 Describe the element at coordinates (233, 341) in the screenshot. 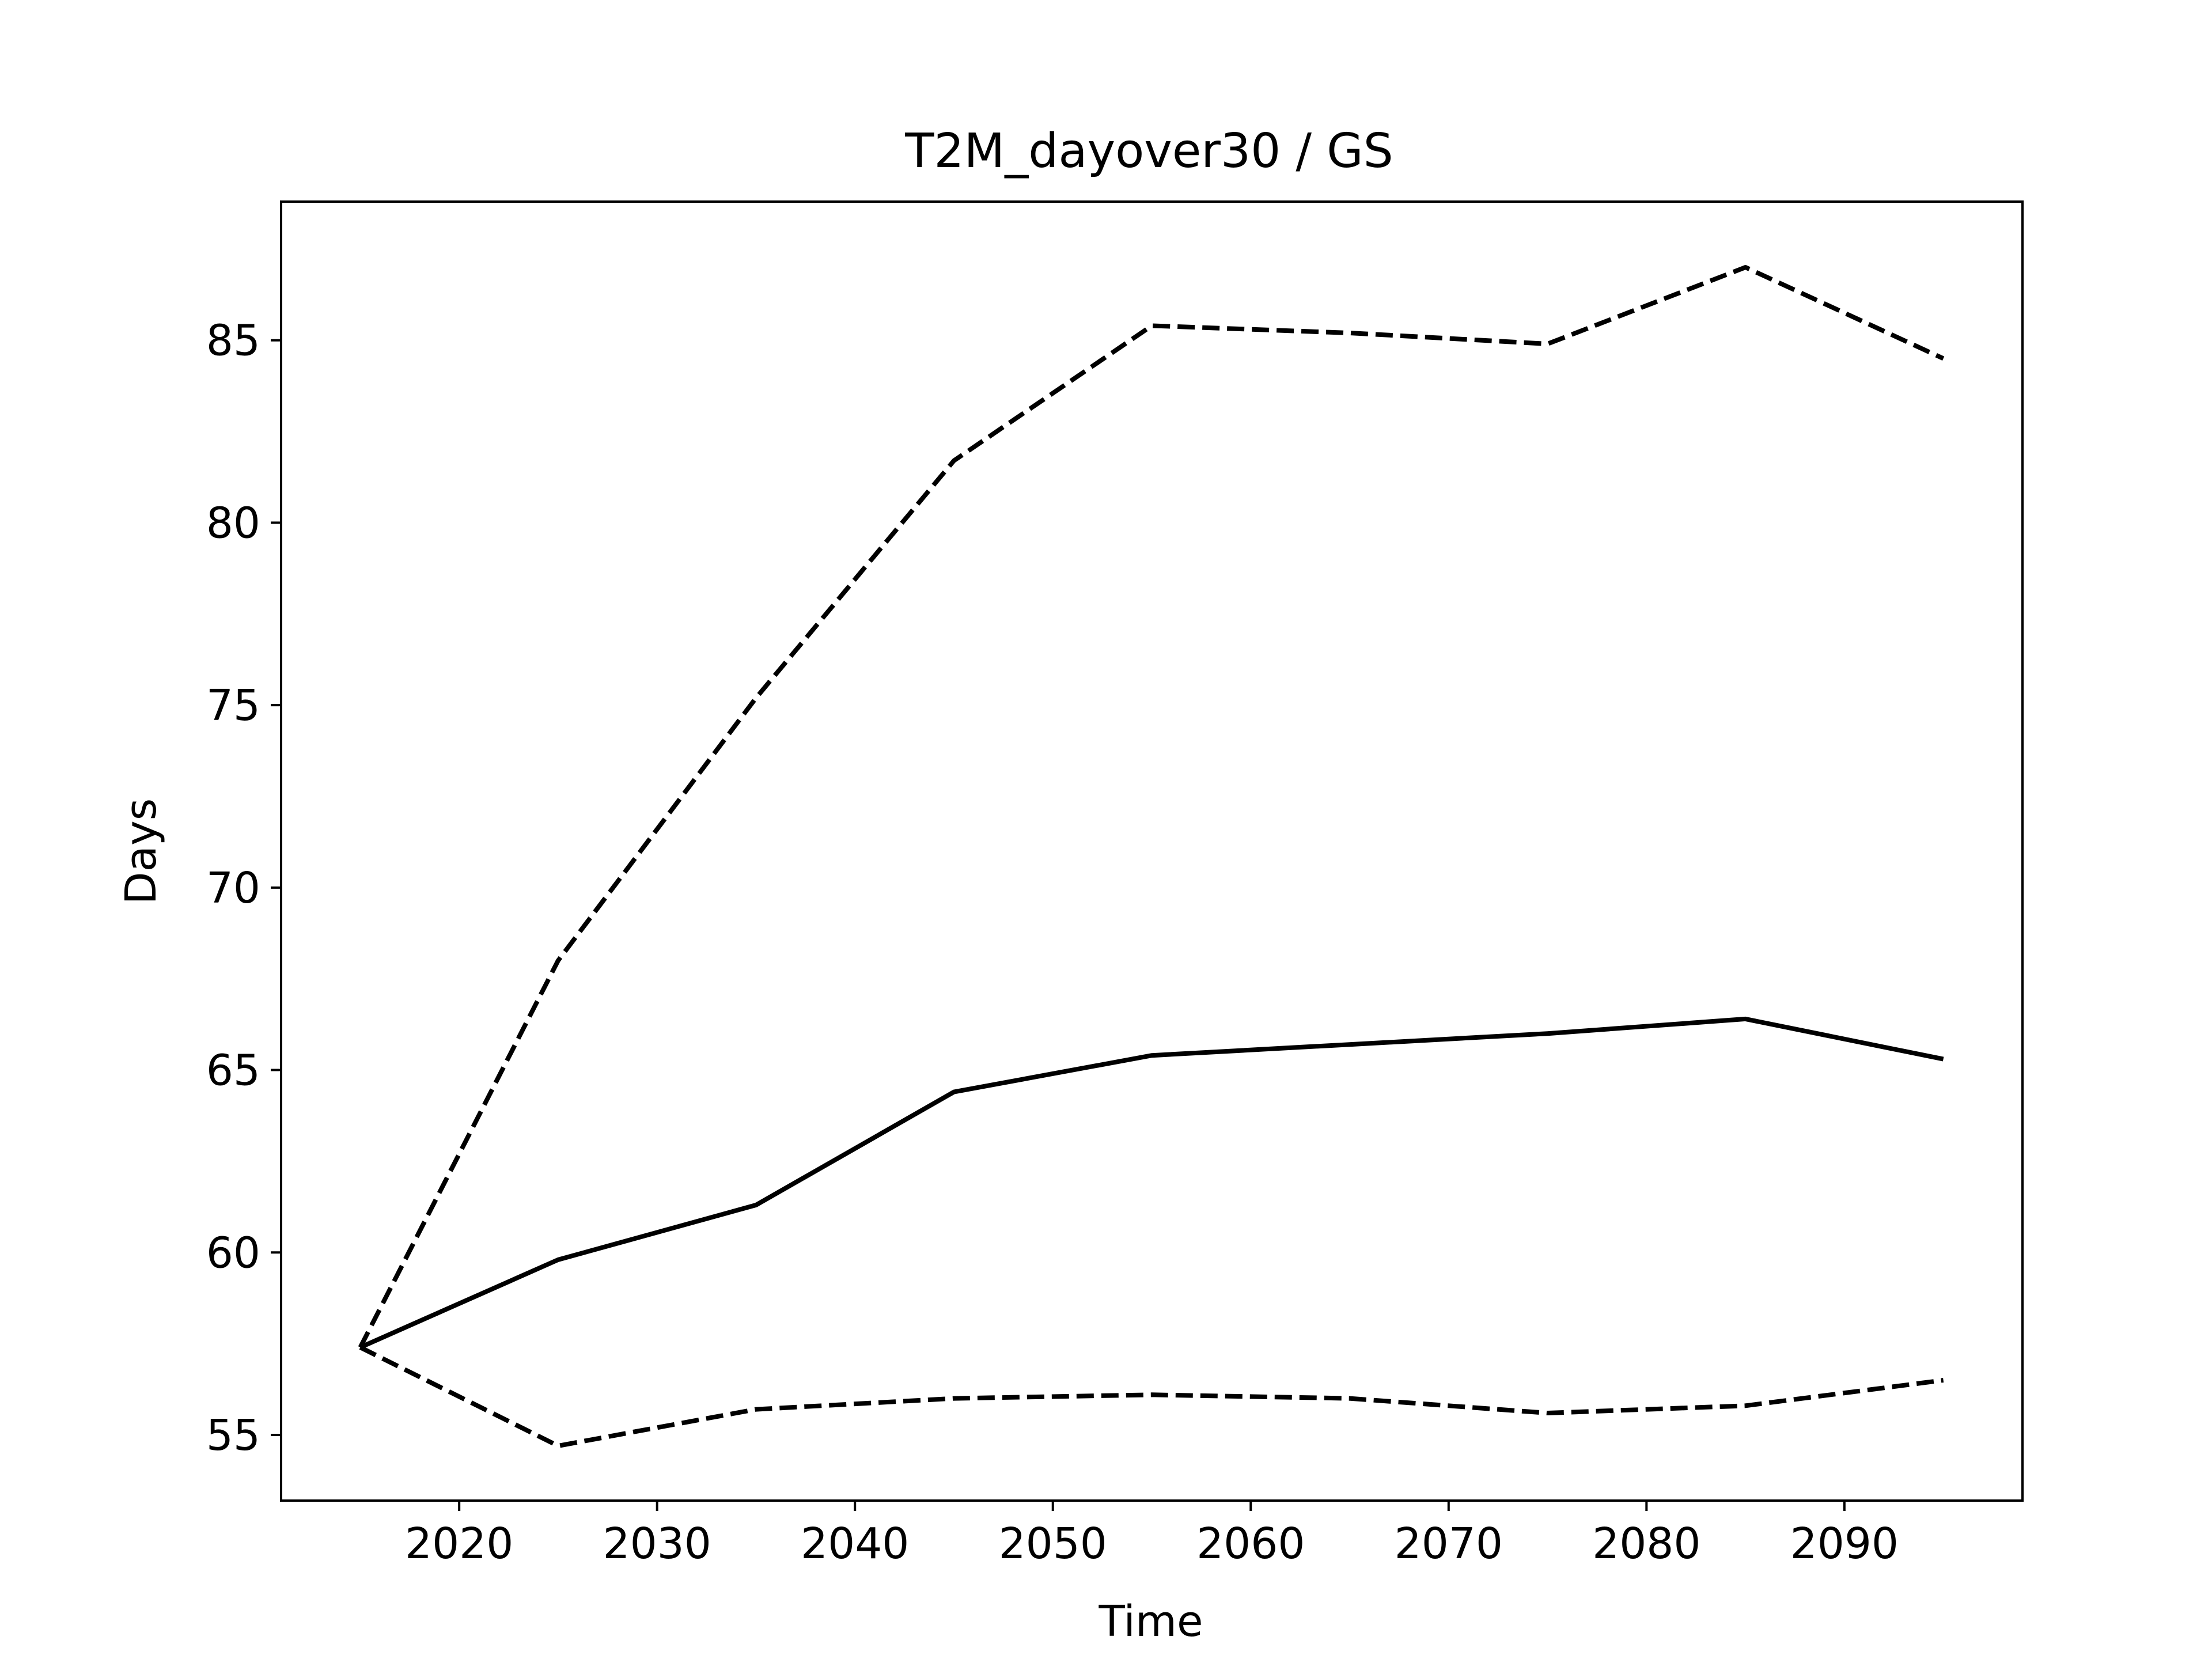

I see `y-tick-label: 85` at that location.